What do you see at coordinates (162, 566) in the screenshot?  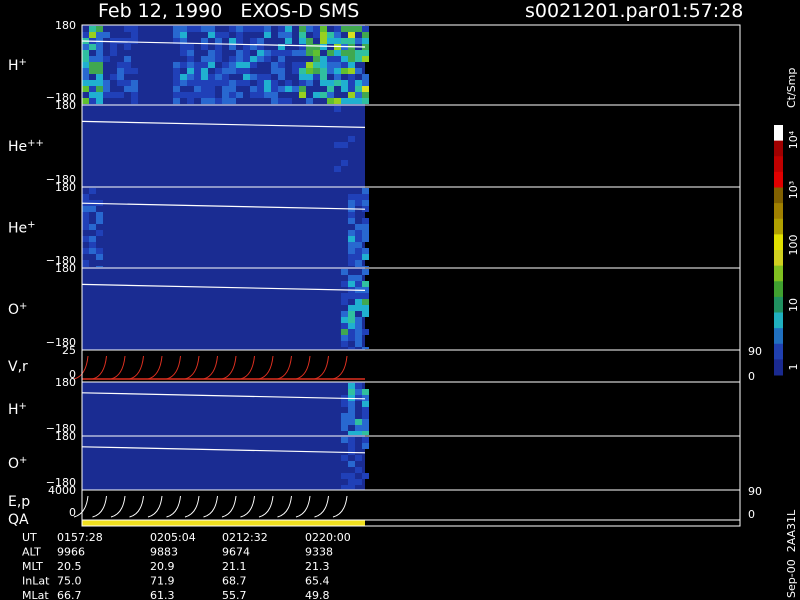 I see `row-value: 20.9` at bounding box center [162, 566].